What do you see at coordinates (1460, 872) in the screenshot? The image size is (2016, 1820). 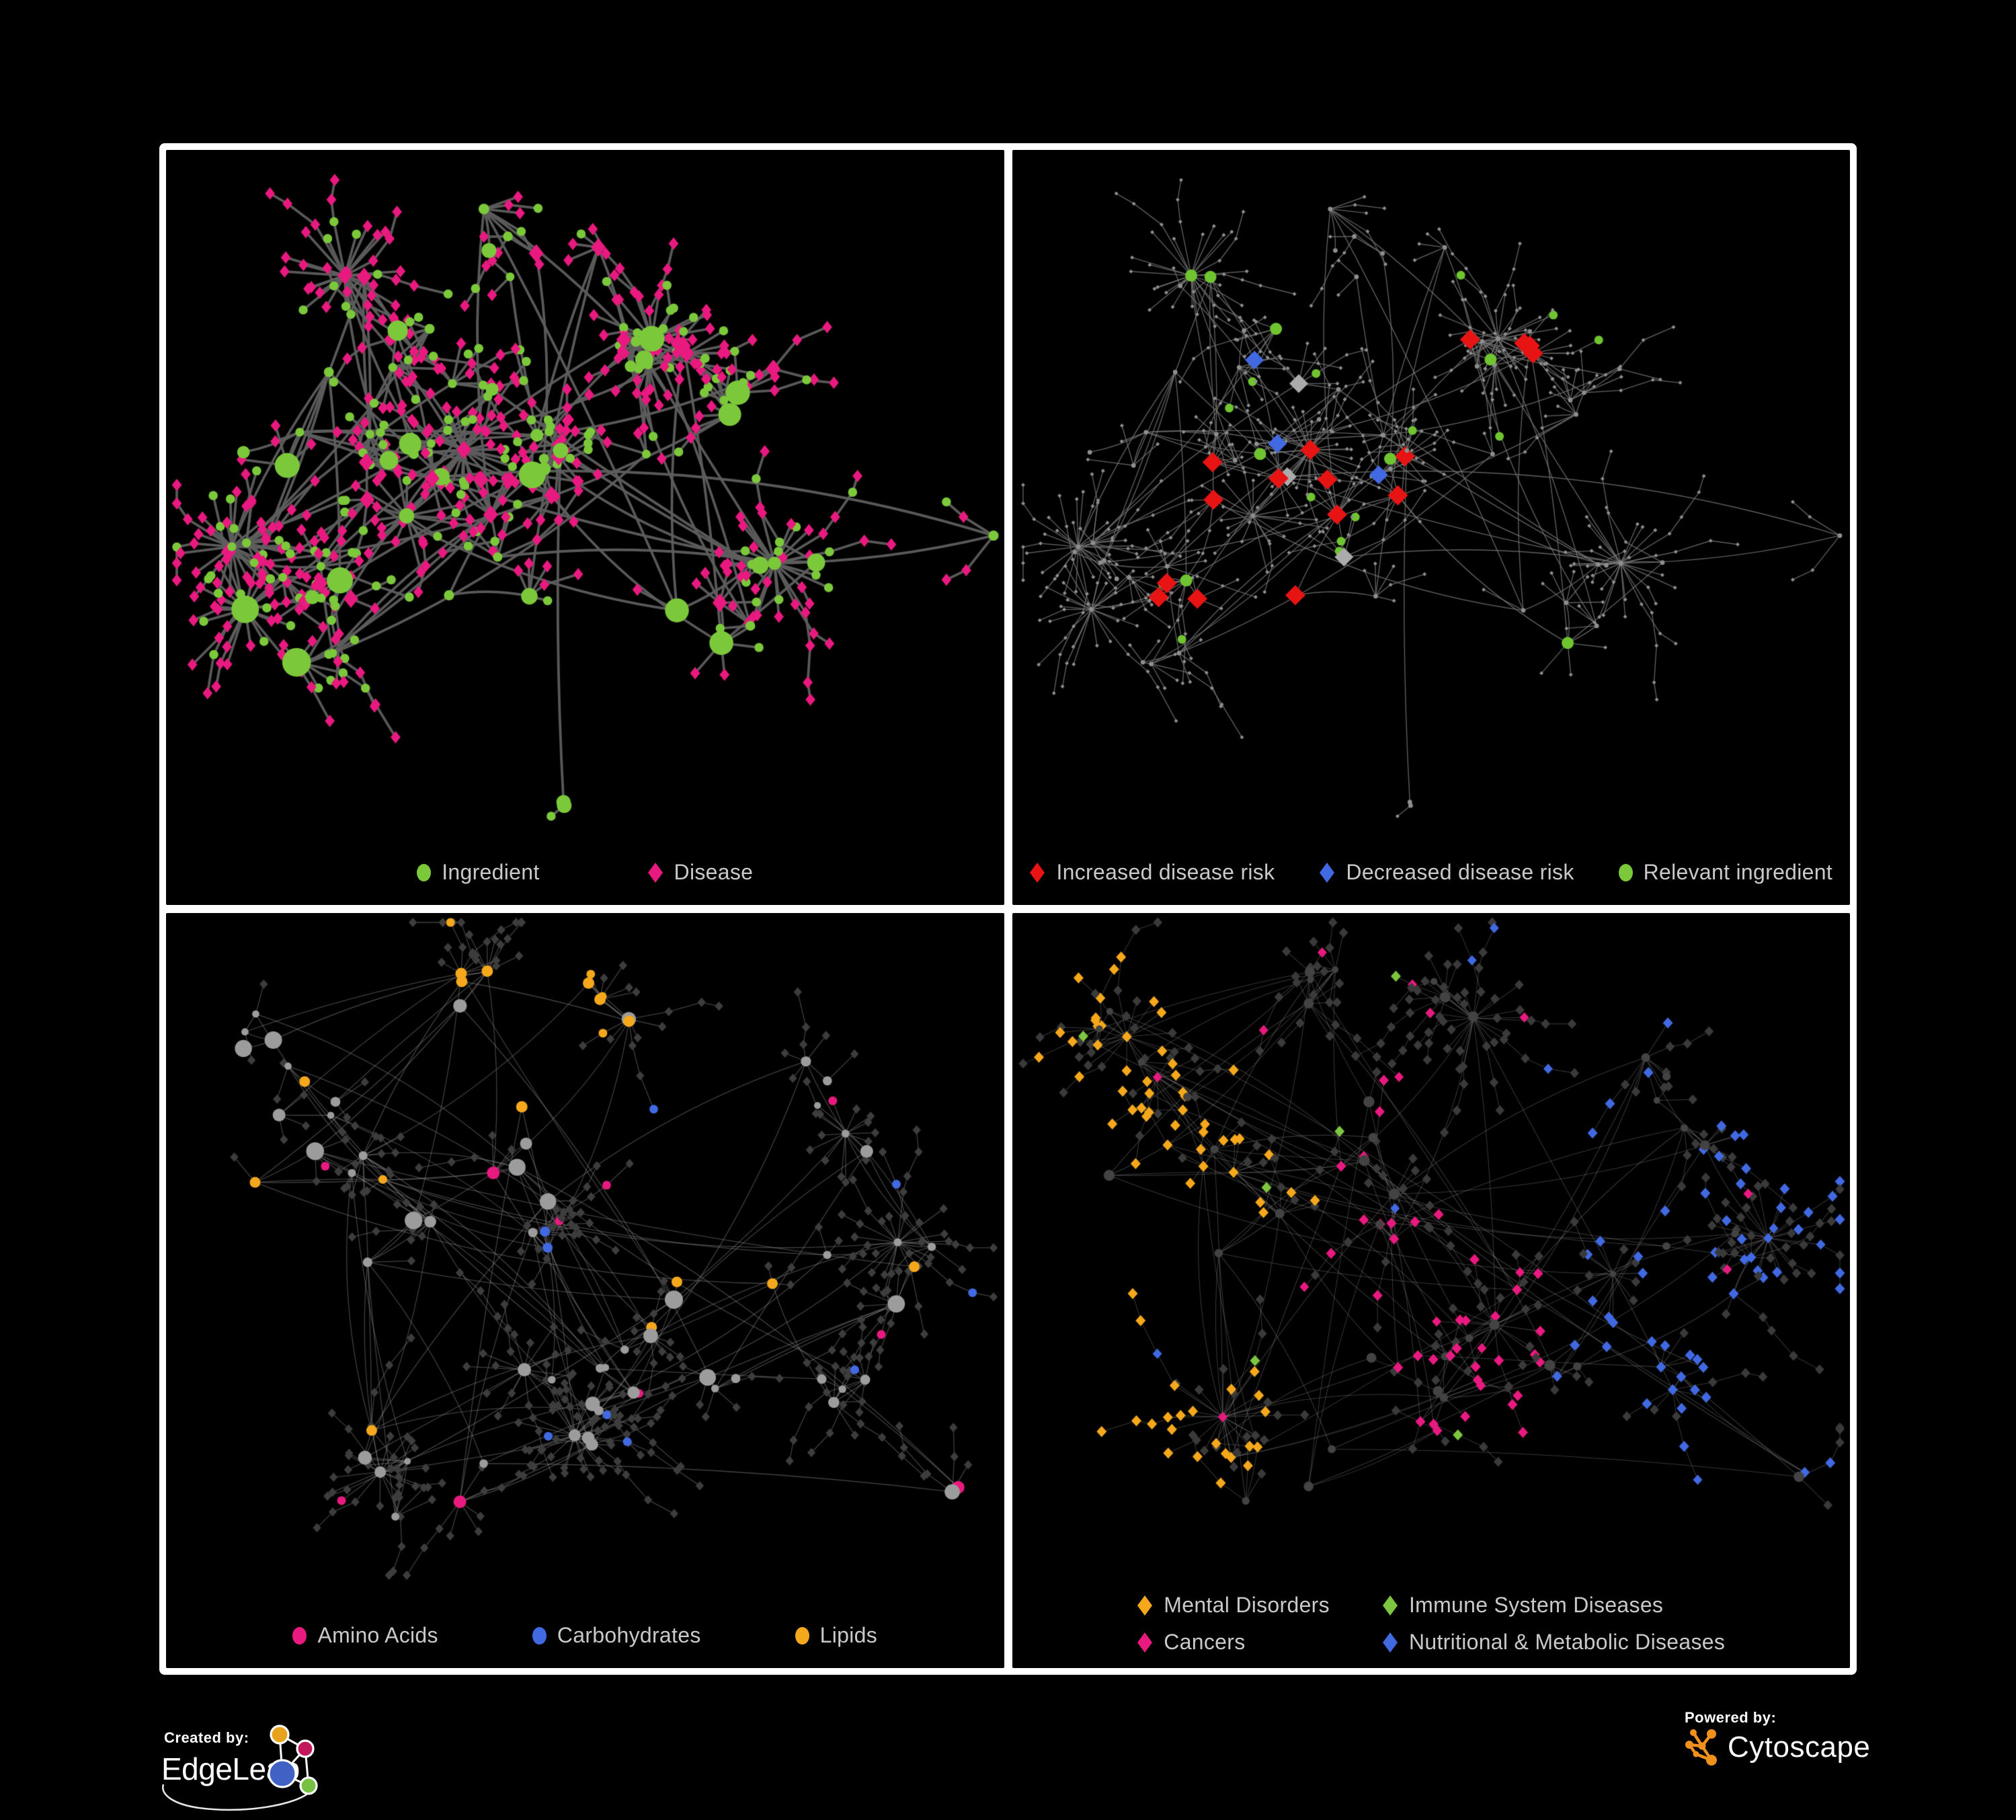 I see `legend-label: Decreased disease risk` at bounding box center [1460, 872].